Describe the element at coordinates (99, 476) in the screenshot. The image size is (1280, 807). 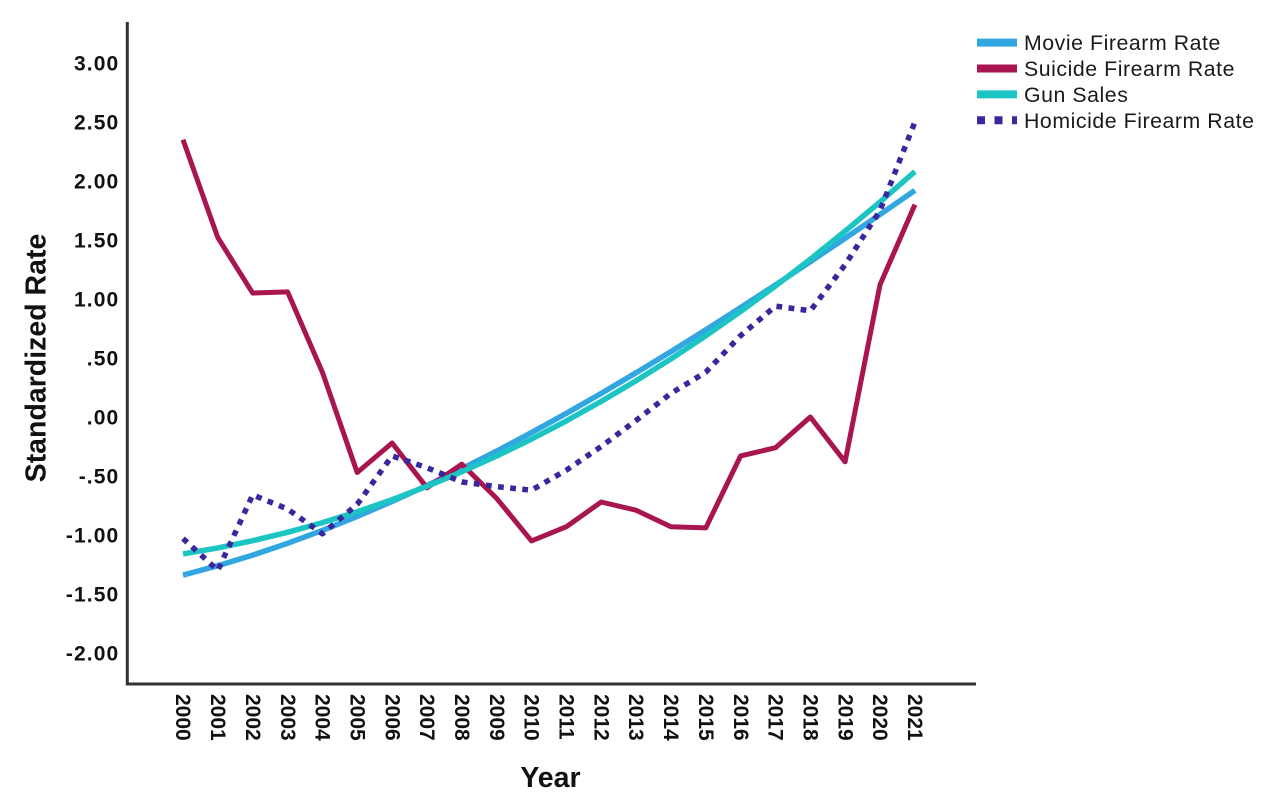
I see `svg-text: -.50` at that location.